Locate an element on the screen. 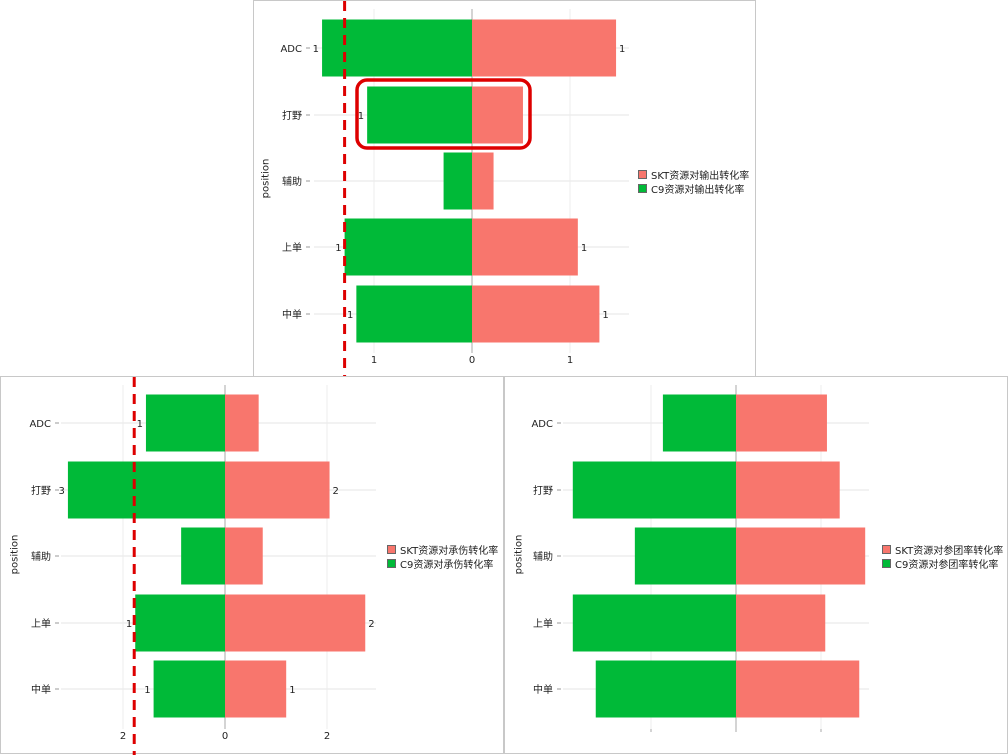 The width and height of the screenshot is (1008, 755). legend-item-skt: SKT资源对输出转化率 is located at coordinates (694, 174).